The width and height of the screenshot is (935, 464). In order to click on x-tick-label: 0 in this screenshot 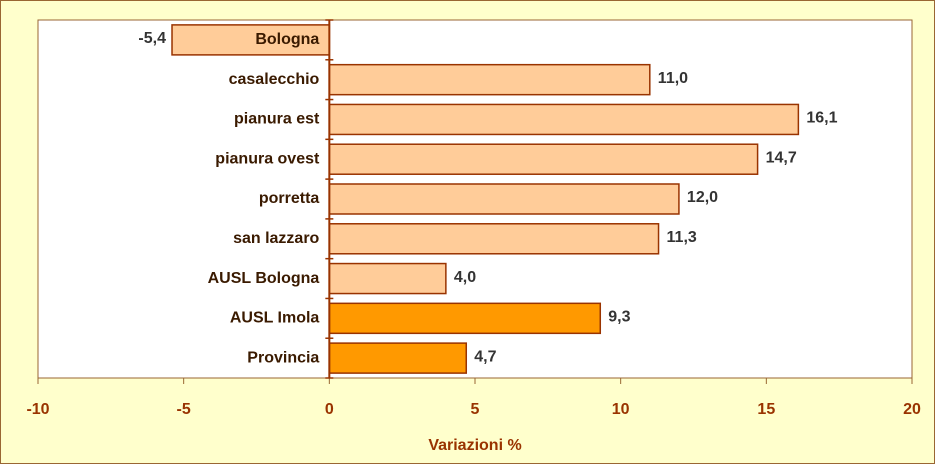, I will do `click(329, 409)`.